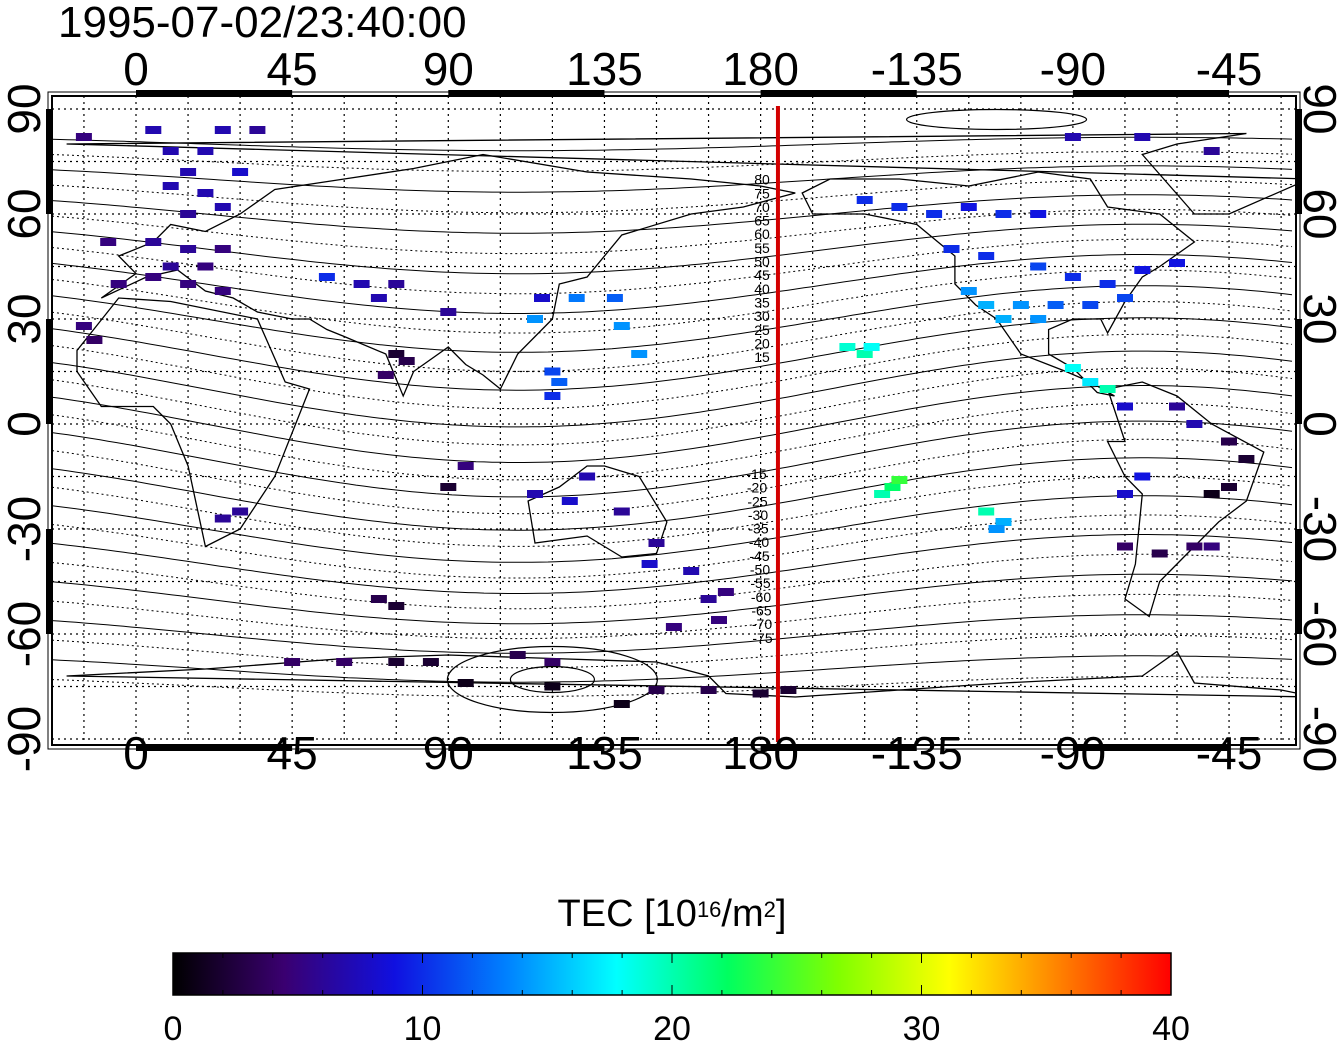 This screenshot has width=1344, height=1048. What do you see at coordinates (627, 914) in the screenshot?
I see `colorbar-title-prefix: TEC [10` at bounding box center [627, 914].